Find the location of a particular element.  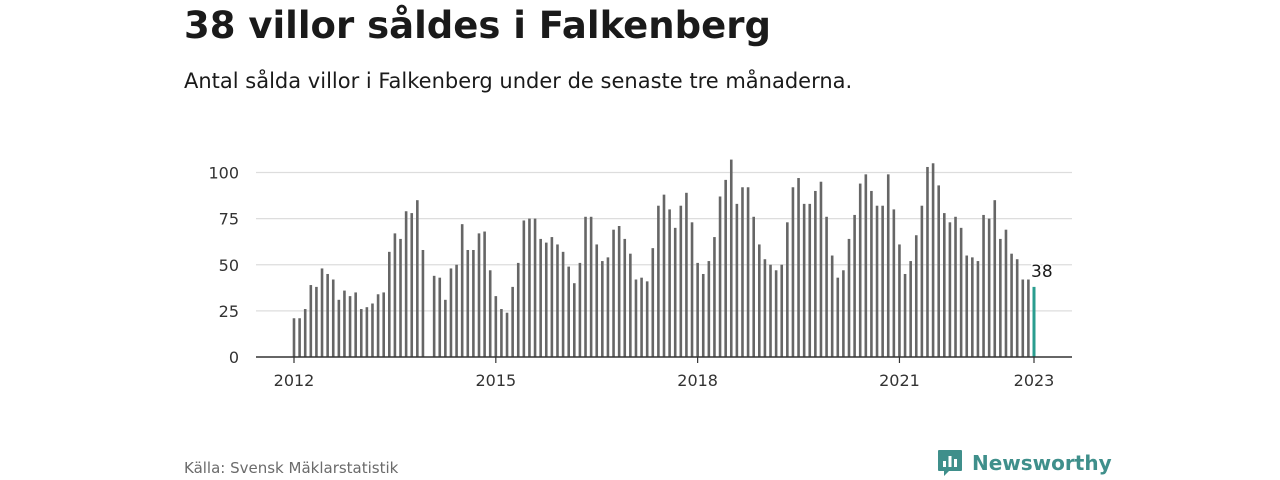

brand-name: Newsworthy is located at coordinates (1042, 463).